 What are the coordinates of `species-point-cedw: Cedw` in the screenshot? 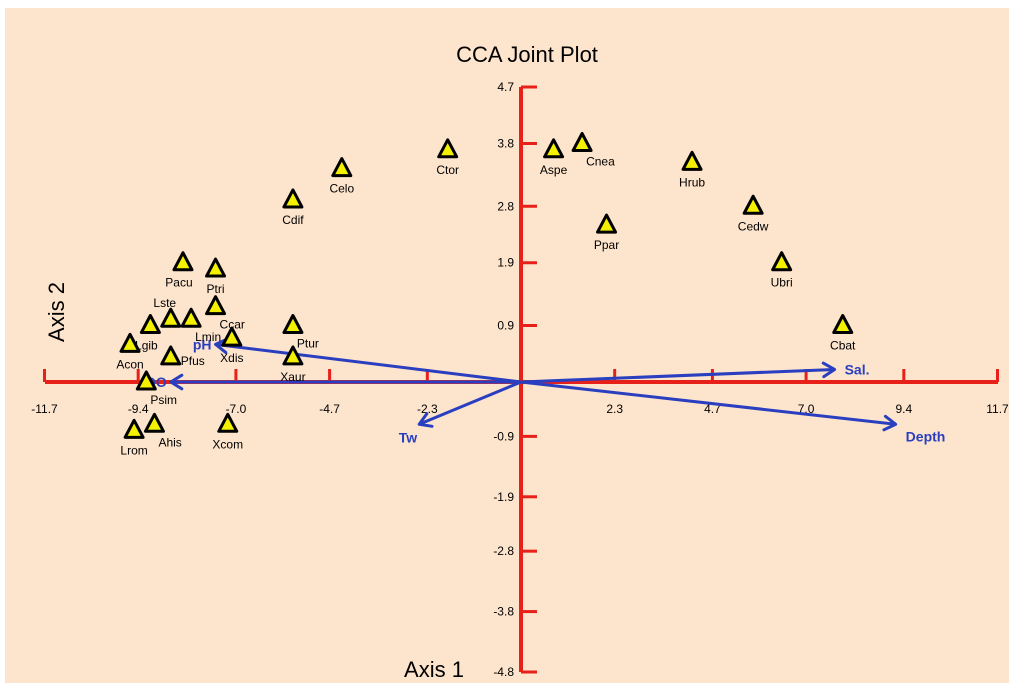 It's located at (753, 213).